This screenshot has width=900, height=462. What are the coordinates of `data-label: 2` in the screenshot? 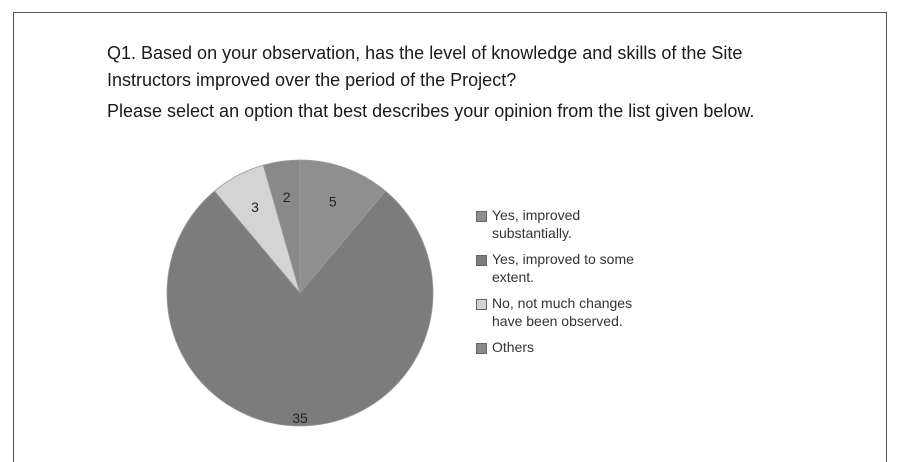 It's located at (287, 197).